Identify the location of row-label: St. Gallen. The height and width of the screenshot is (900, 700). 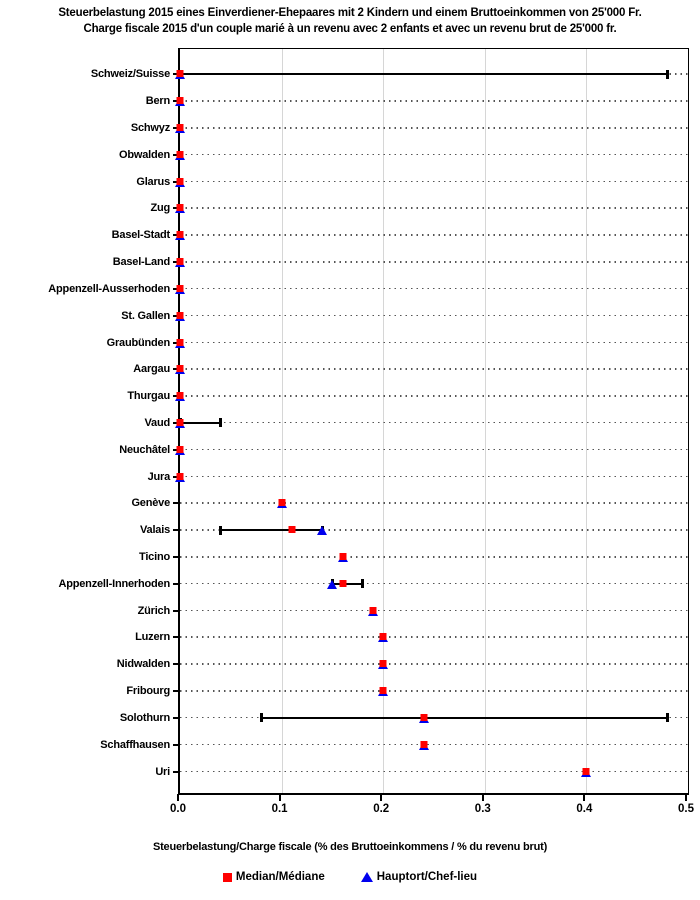
(145, 315).